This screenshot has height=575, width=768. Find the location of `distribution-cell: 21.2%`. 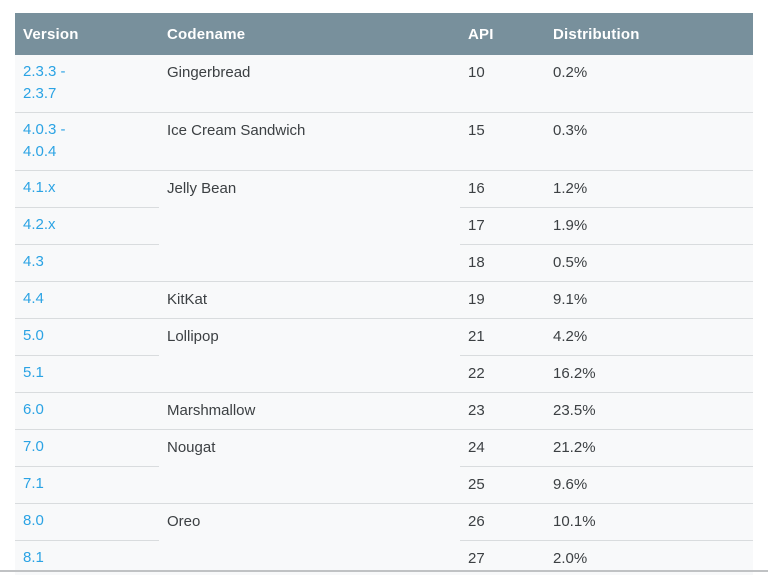

distribution-cell: 21.2% is located at coordinates (649, 448).